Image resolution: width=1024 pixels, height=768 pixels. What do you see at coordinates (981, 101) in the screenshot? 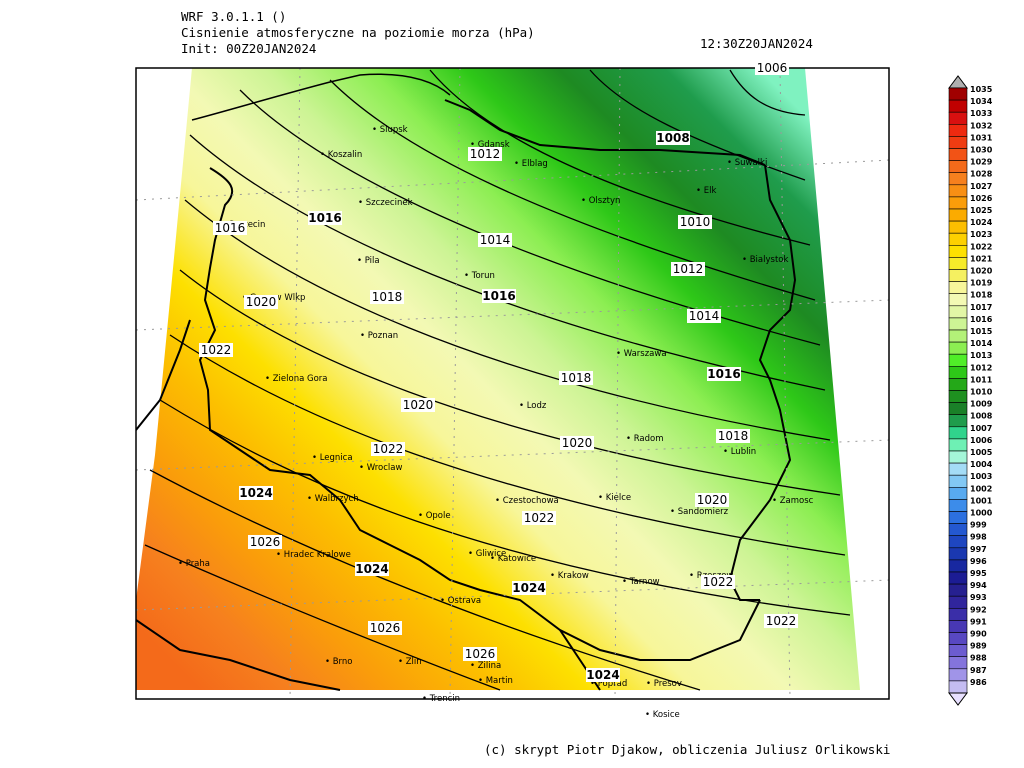
I see `scale-label: 1034` at bounding box center [981, 101].